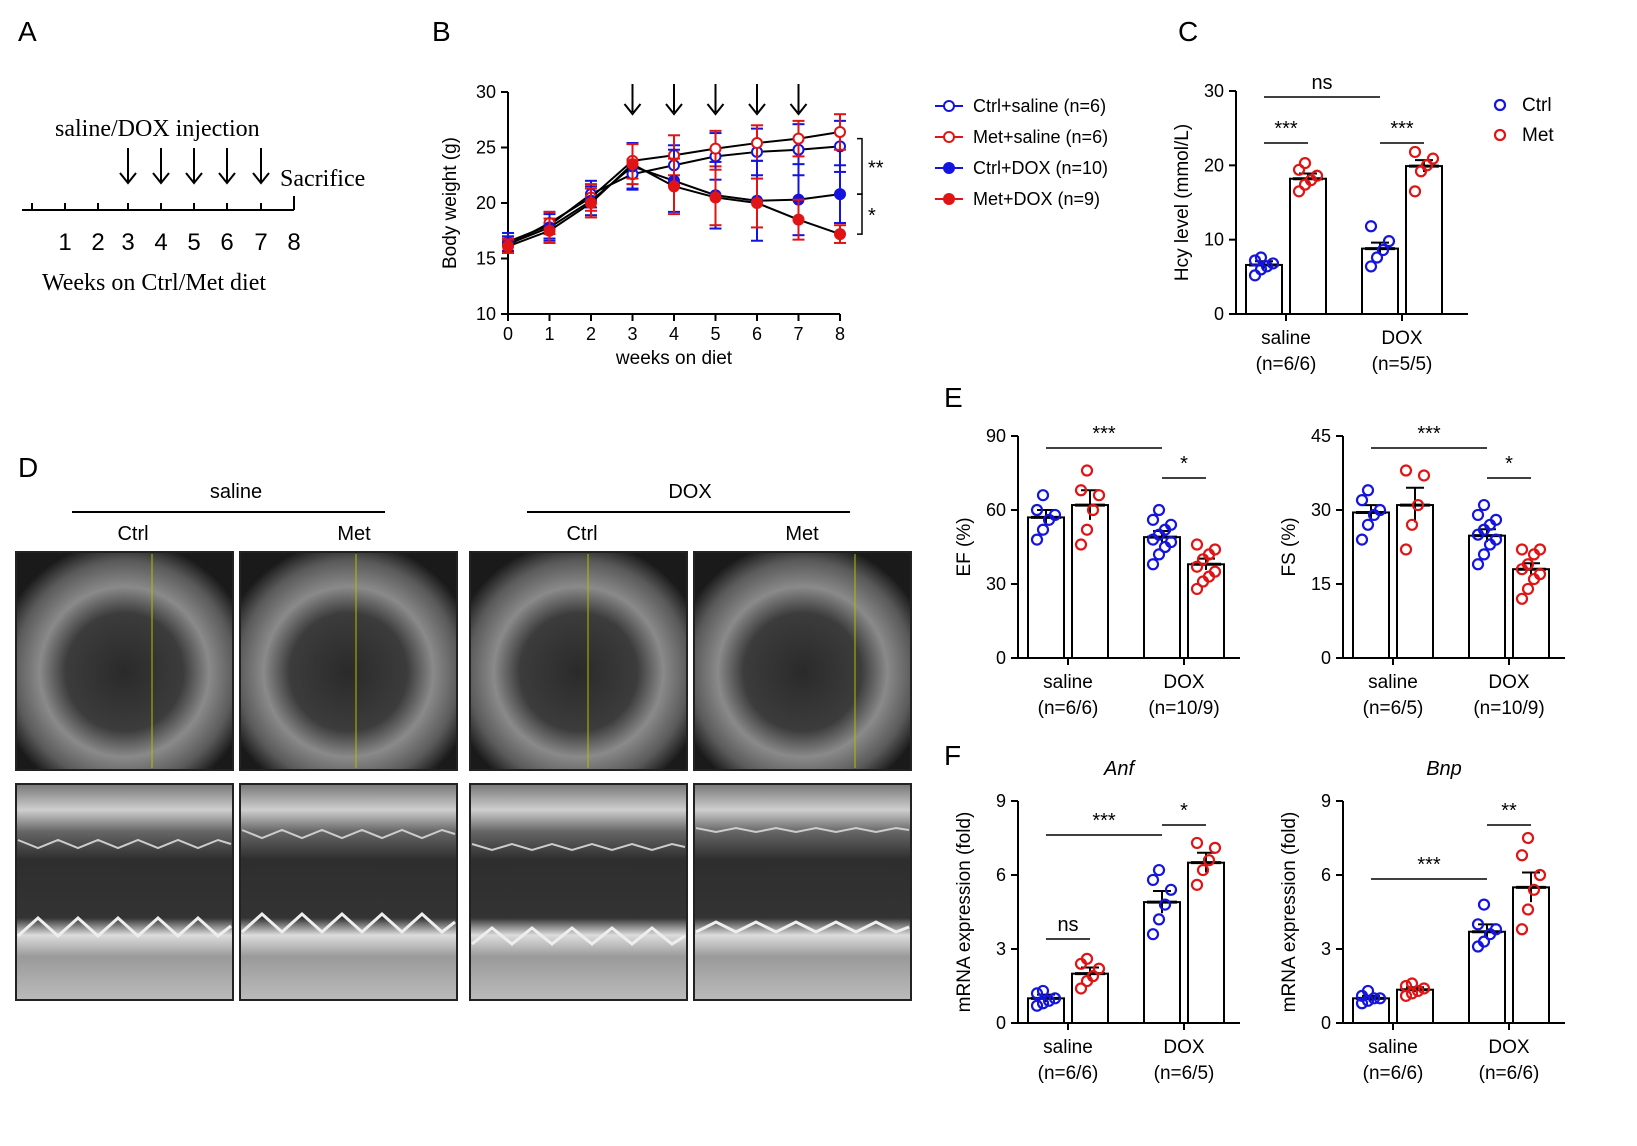 This screenshot has height=1146, width=1637. What do you see at coordinates (1040, 137) in the screenshot?
I see `legend-label: Met+saline (n=6)` at bounding box center [1040, 137].